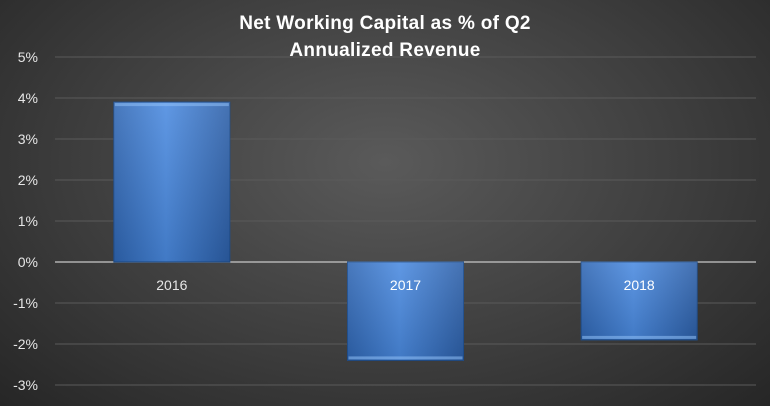  What do you see at coordinates (639, 285) in the screenshot?
I see `x-tick-label: 2018` at bounding box center [639, 285].